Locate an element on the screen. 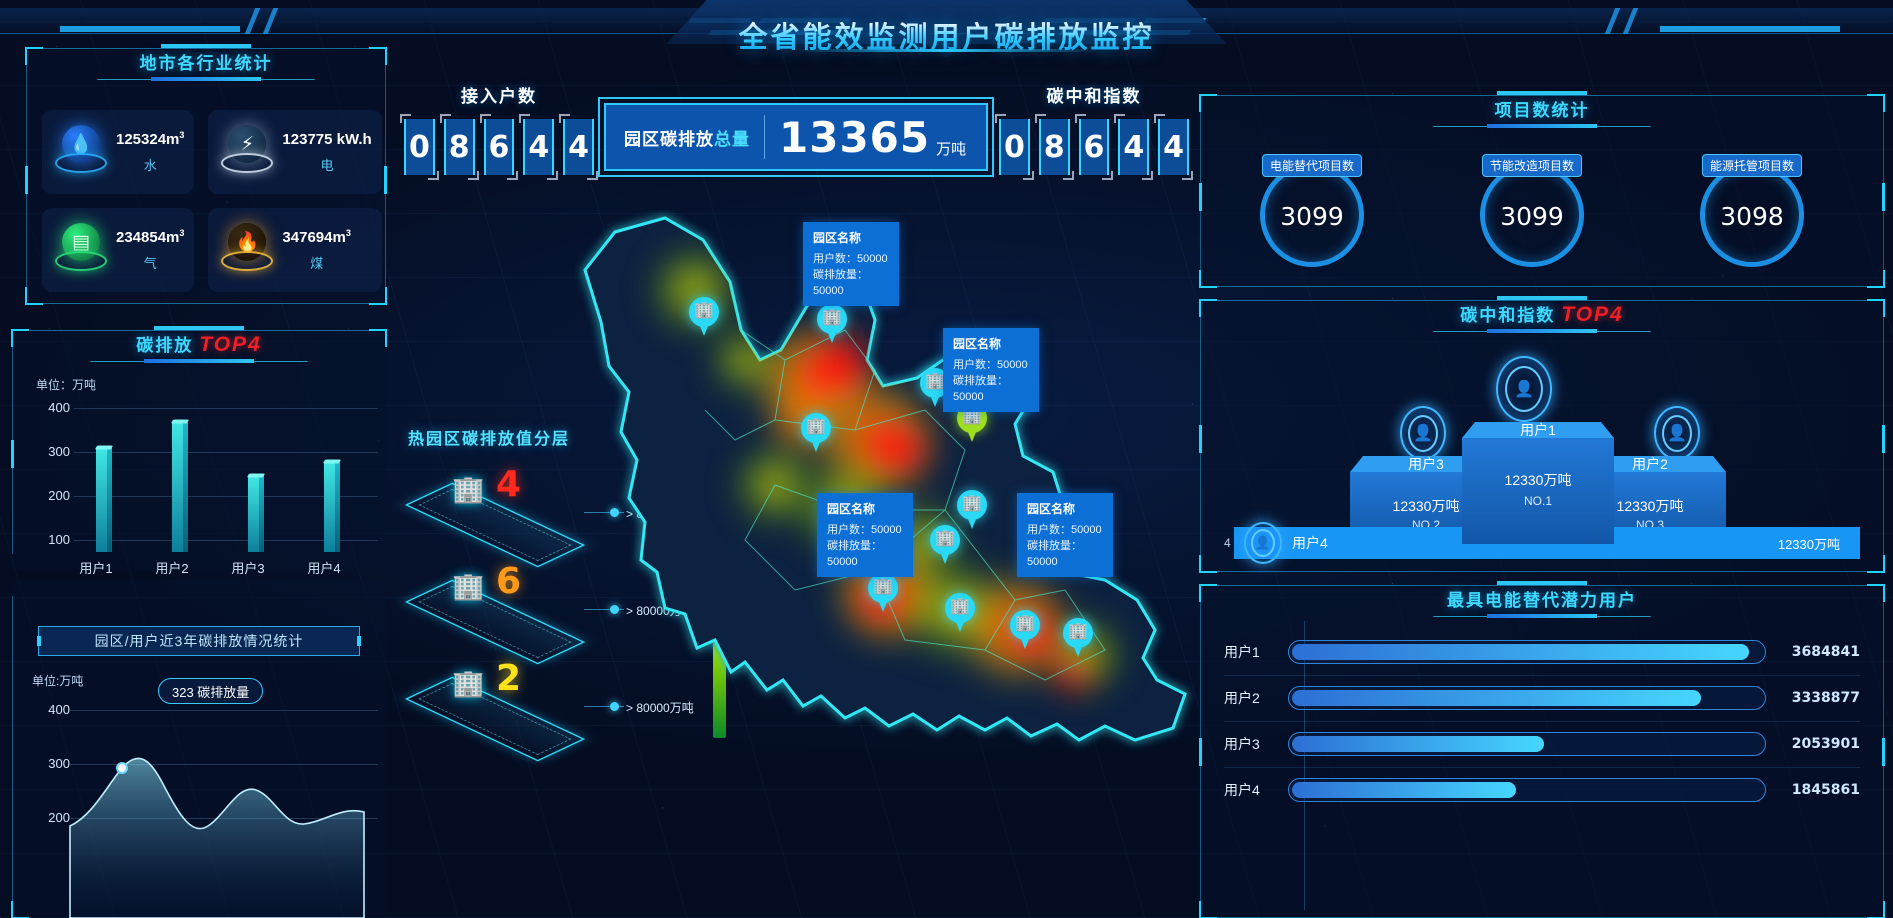 Image resolution: width=1893 pixels, height=918 pixels. donut-energy-saving: 节能改造项目数 3099 is located at coordinates (1532, 210).